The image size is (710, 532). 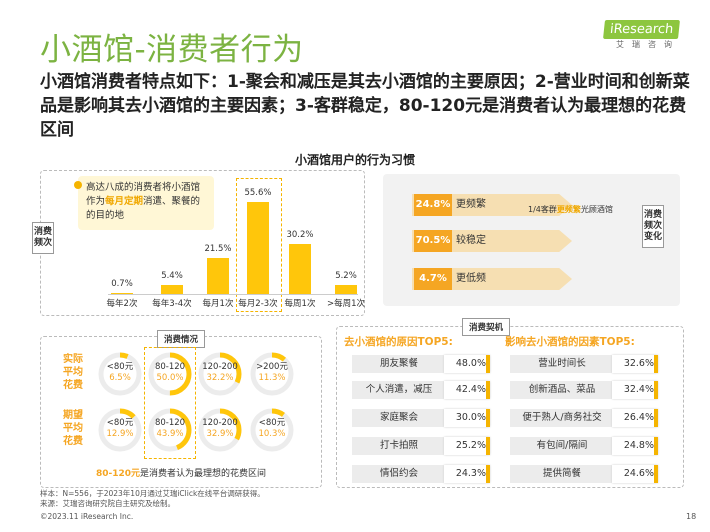 What do you see at coordinates (170, 367) in the screenshot?
I see `donut-range: 80-120` at bounding box center [170, 367].